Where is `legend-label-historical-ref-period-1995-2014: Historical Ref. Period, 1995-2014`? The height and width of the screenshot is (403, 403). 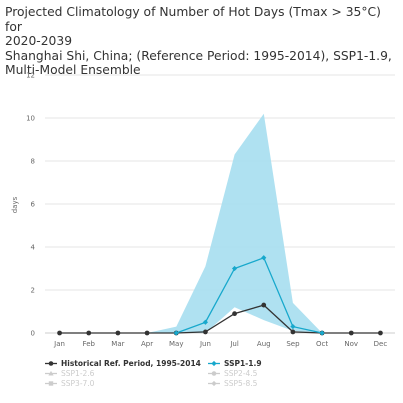 legend-label-historical-ref-period-1995-2014: Historical Ref. Period, 1995-2014 is located at coordinates (131, 363).